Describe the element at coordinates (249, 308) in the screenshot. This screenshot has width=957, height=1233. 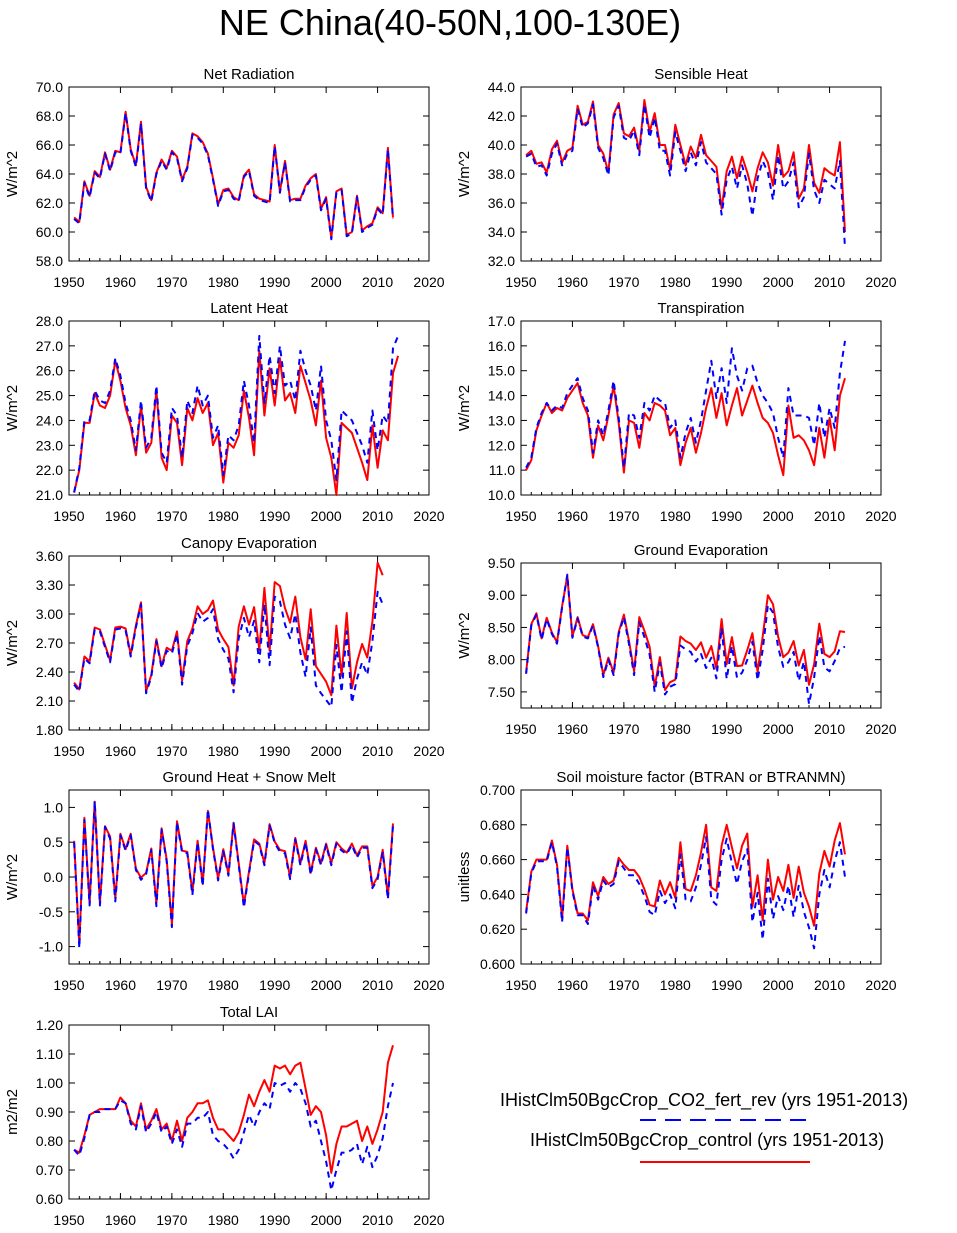
I see `panel-title: Latent Heat` at that location.